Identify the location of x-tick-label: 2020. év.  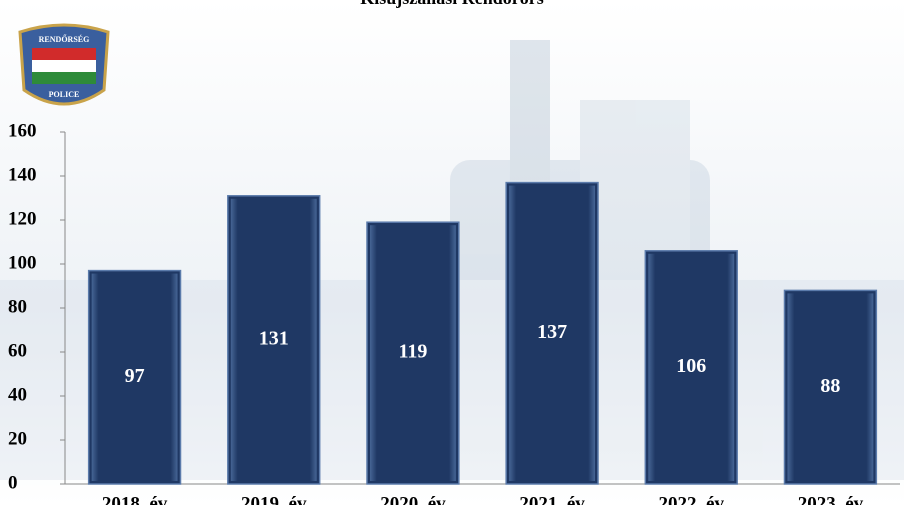
(413, 499).